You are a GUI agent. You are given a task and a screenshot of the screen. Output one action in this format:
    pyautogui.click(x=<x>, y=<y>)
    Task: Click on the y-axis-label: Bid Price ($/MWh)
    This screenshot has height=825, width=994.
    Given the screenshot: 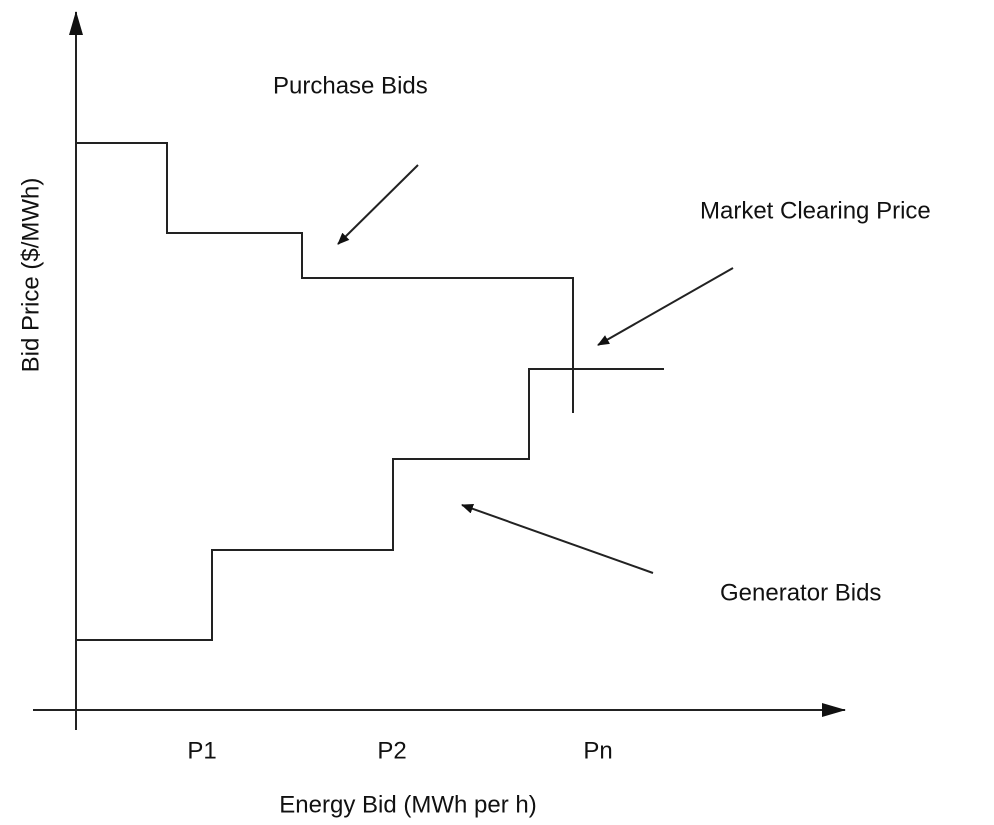 What is the action you would take?
    pyautogui.click(x=30, y=275)
    